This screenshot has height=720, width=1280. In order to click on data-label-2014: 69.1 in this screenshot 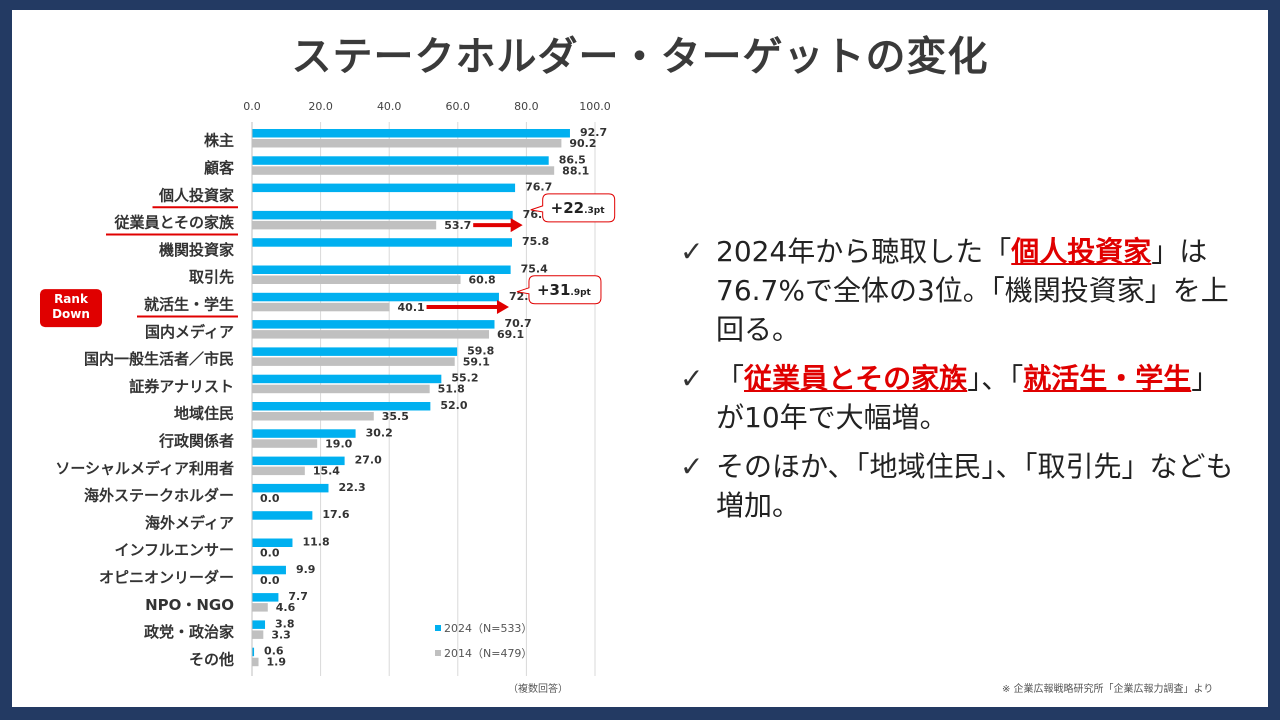, I will do `click(510, 334)`.